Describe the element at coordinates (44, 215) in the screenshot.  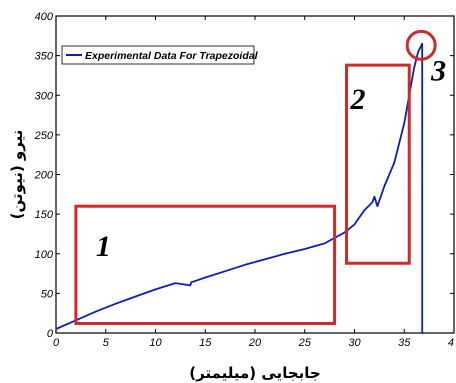
I see `y-tick-label: 150` at that location.